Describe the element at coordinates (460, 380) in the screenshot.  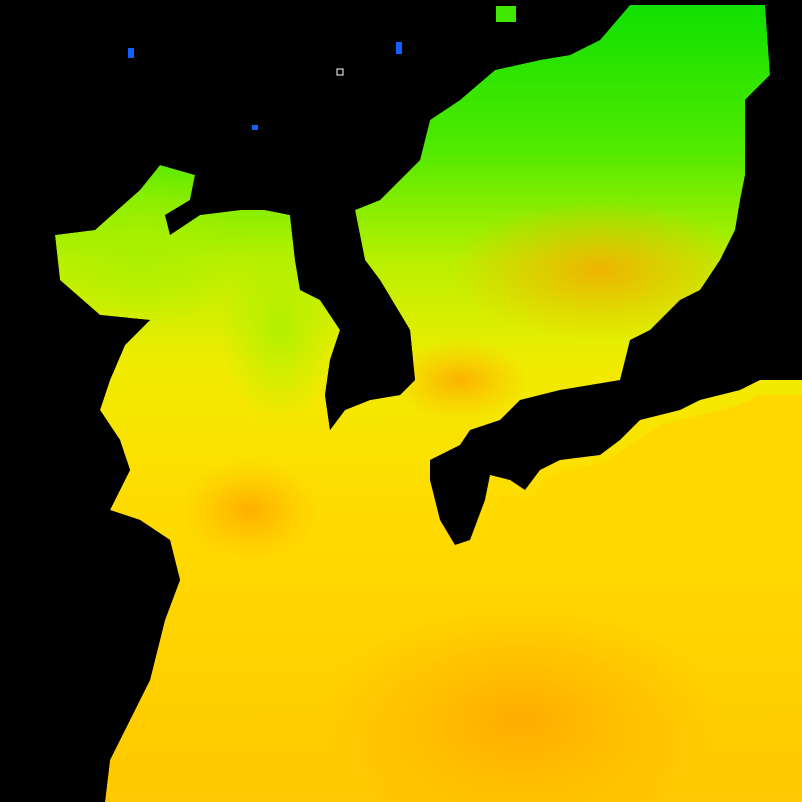
I see `warm-anomaly-korea-strait` at that location.